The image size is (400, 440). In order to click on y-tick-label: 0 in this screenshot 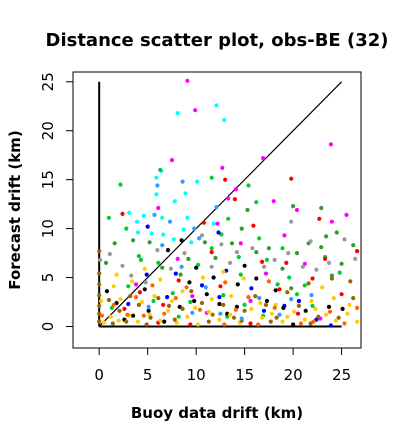, I will do `click(48, 327)`.